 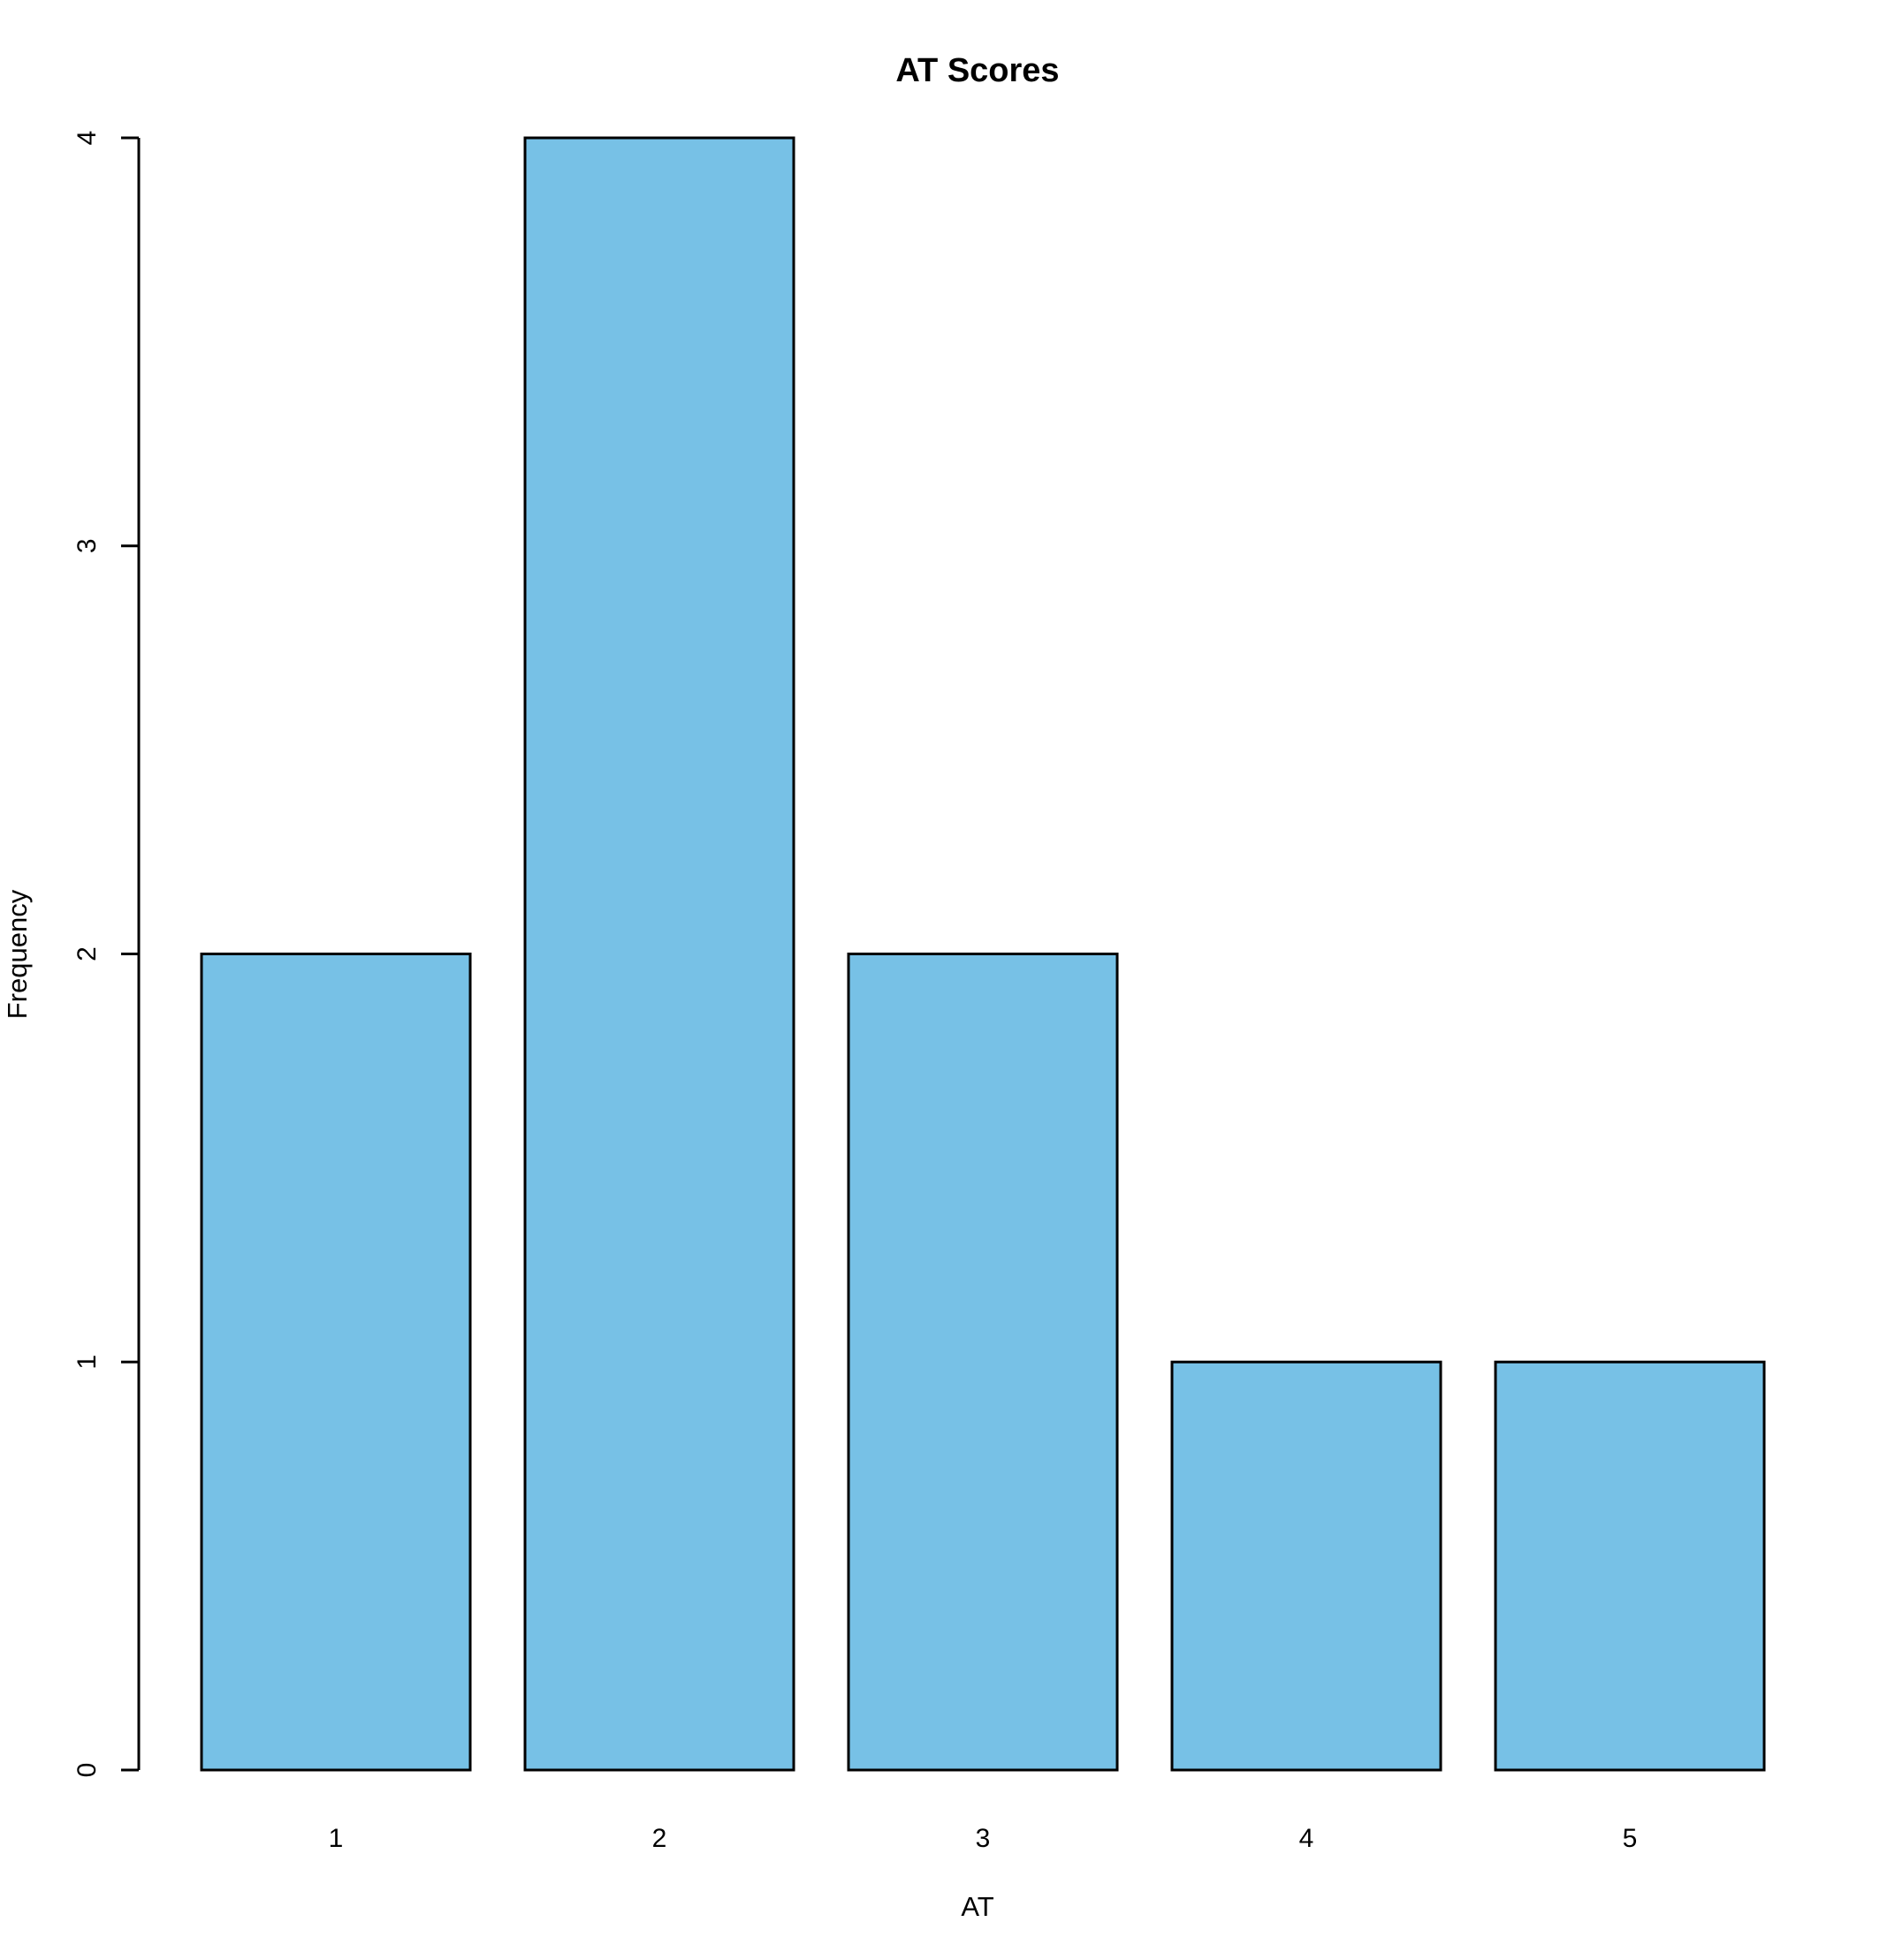 I want to click on y-tick-label: 3, so click(x=87, y=545).